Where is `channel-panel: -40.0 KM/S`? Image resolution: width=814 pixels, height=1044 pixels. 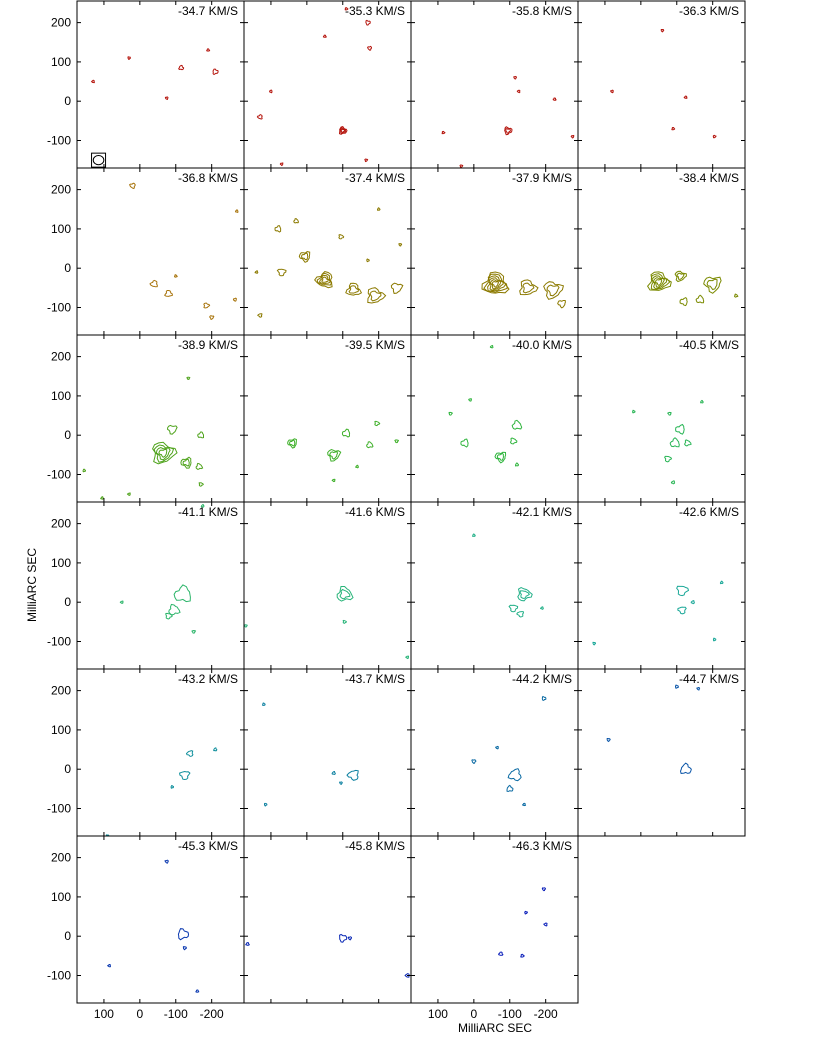 channel-panel: -40.0 KM/S is located at coordinates (494, 418).